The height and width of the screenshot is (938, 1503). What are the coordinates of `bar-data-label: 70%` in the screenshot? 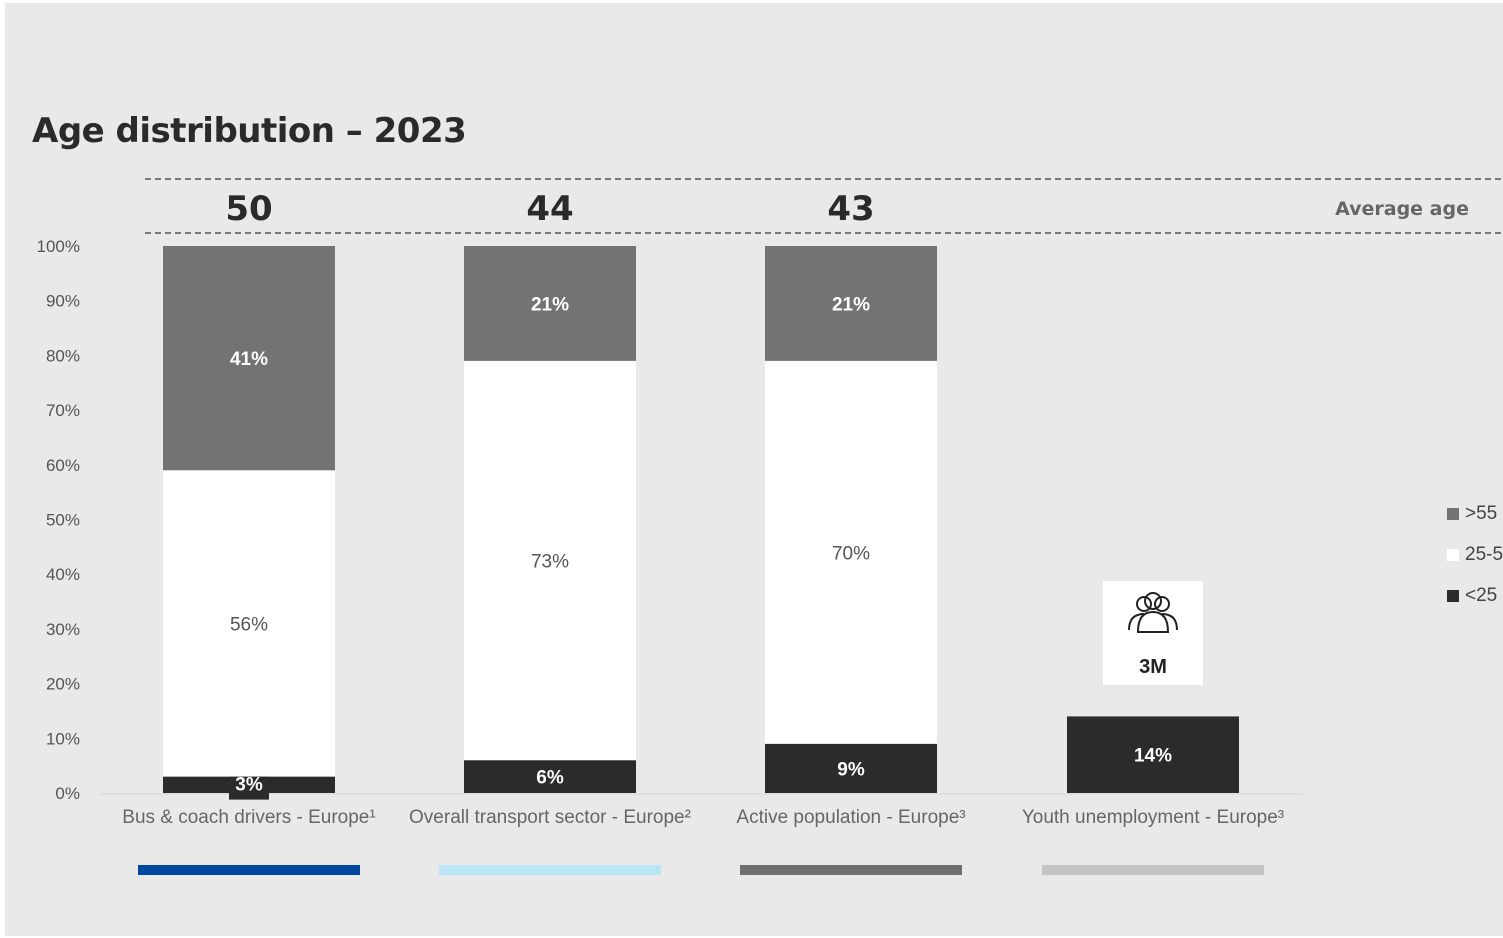 It's located at (851, 553).